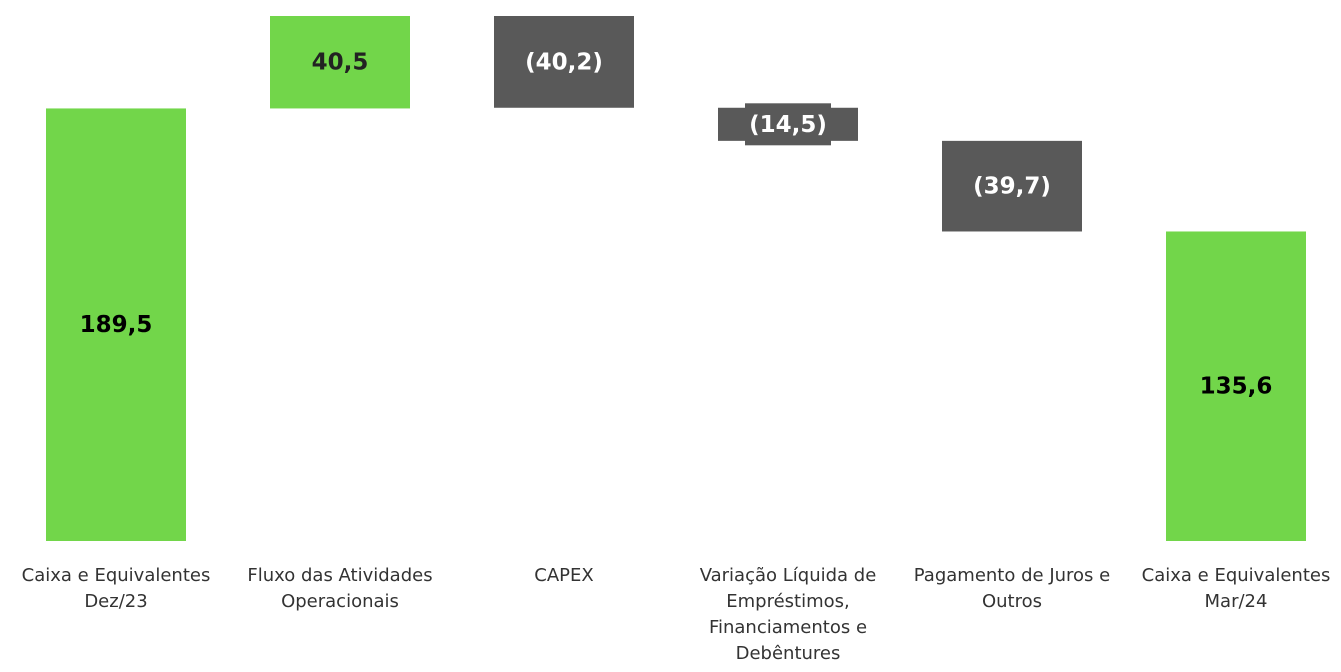 The height and width of the screenshot is (672, 1341). Describe the element at coordinates (1236, 588) in the screenshot. I see `category-label: Caixa e Equivalentes Mar/24` at that location.